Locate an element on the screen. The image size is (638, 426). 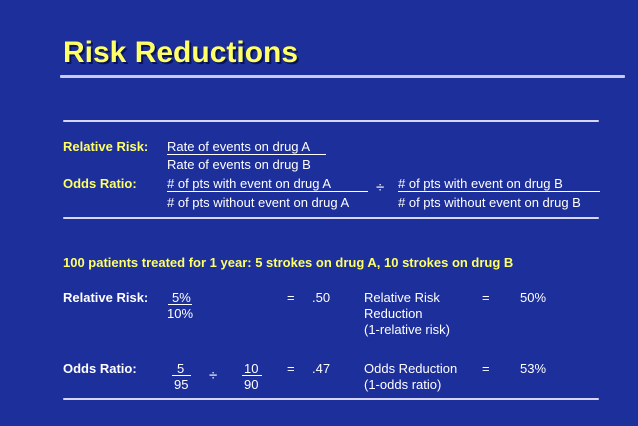
or-example-denominator-b: 90 is located at coordinates (251, 384).